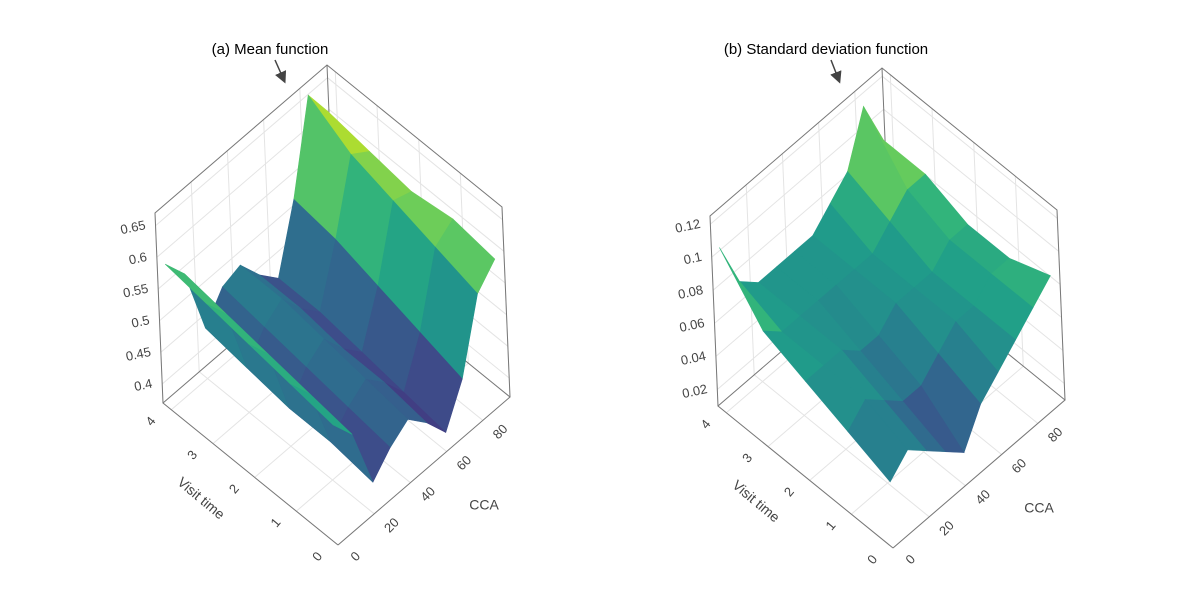 This screenshot has height=612, width=1179. I want to click on z-tick-label: 0.06, so click(692, 325).